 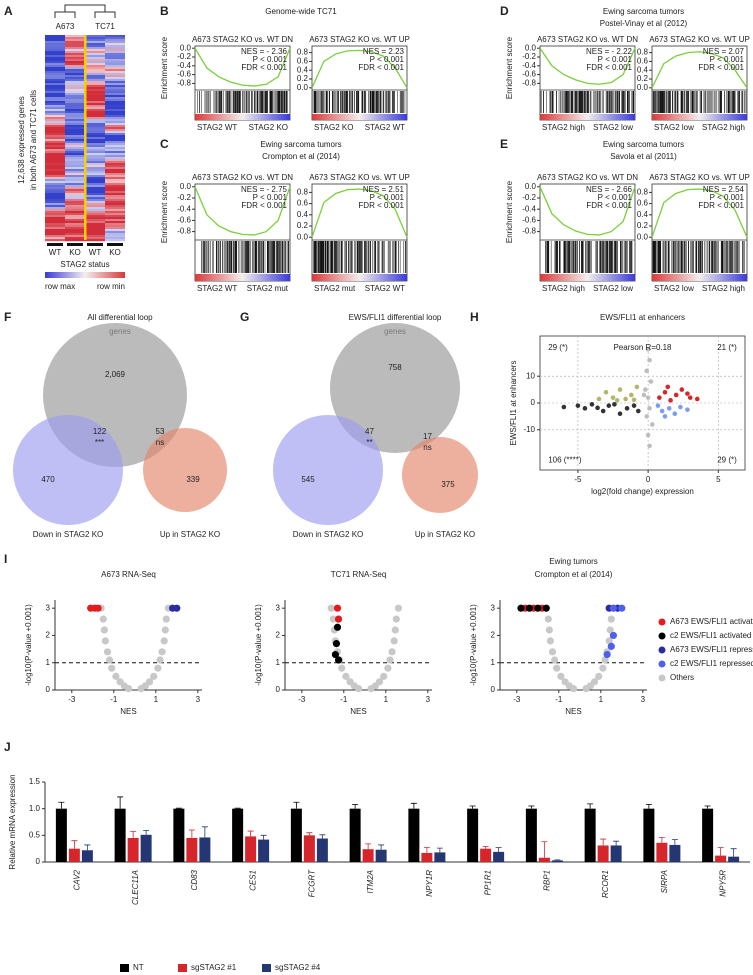 I want to click on x-tick-label: RCOR1, so click(x=605, y=884).